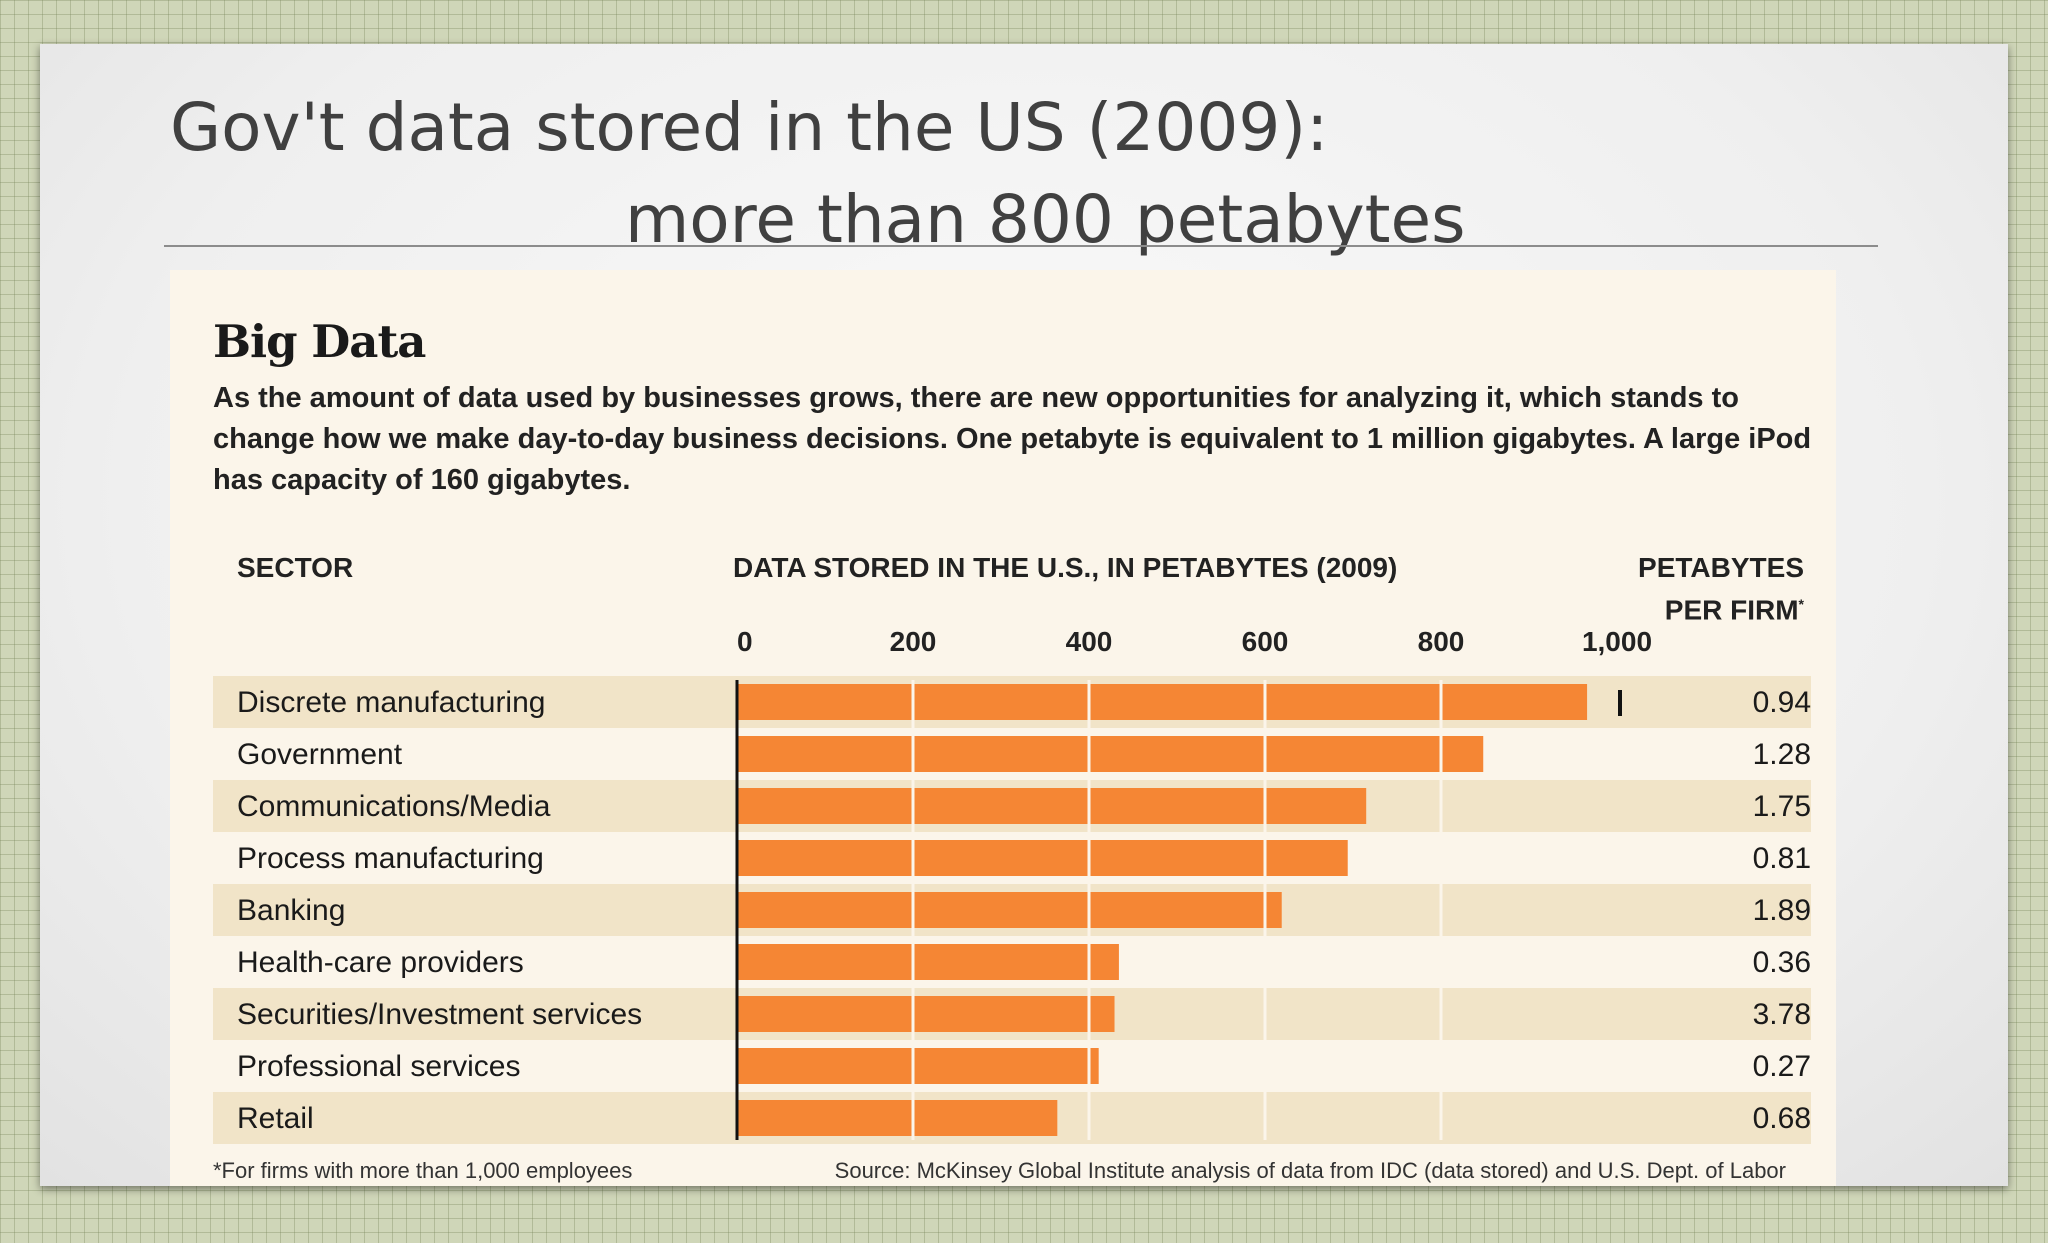  What do you see at coordinates (295, 567) in the screenshot?
I see `sector-column-header: SECTOR` at bounding box center [295, 567].